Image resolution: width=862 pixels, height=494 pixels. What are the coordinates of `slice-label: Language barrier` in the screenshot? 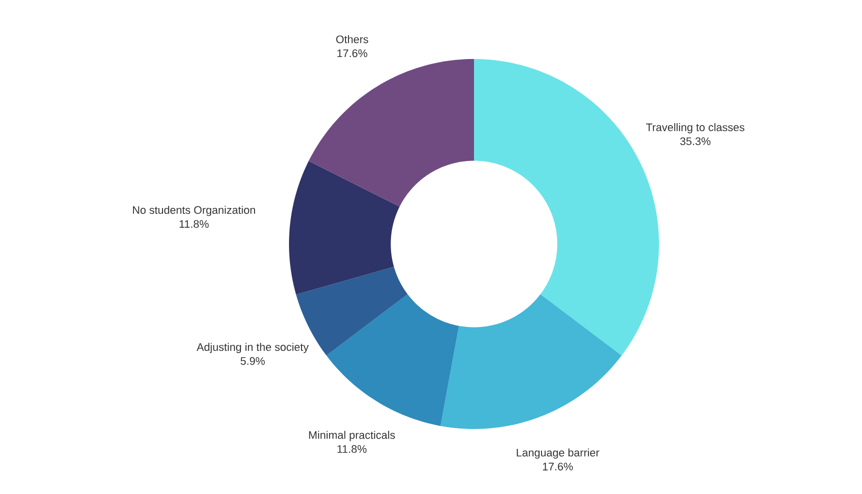 It's located at (558, 453).